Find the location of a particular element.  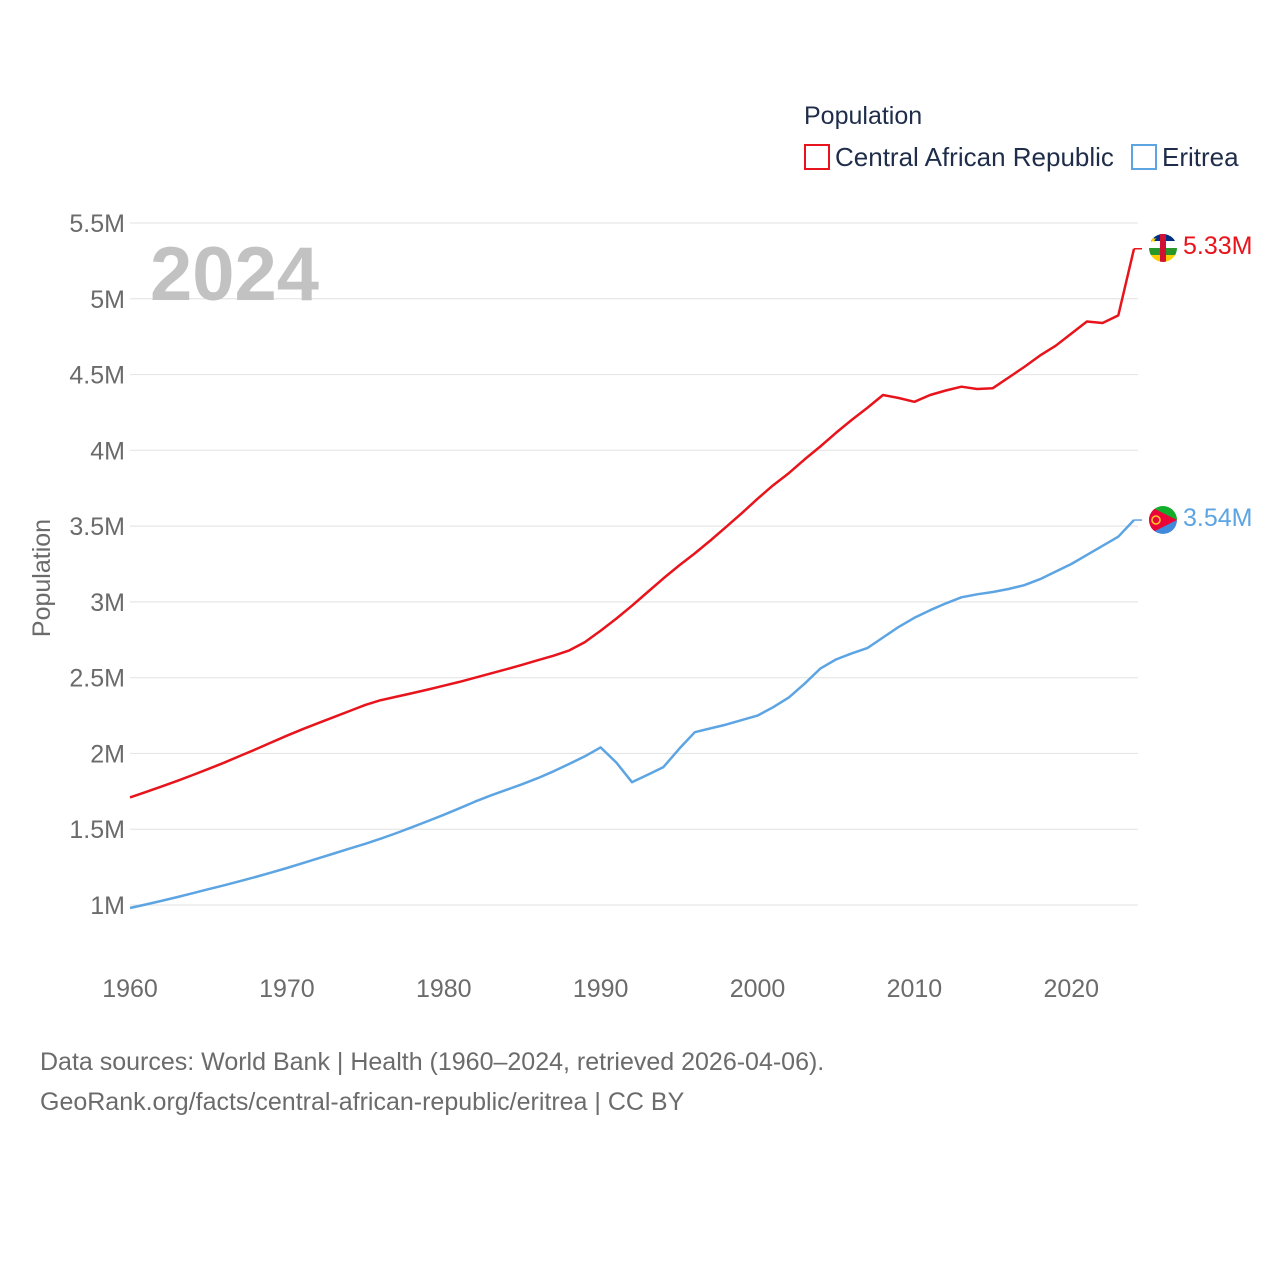

x-tick-label: 2010 is located at coordinates (915, 989).